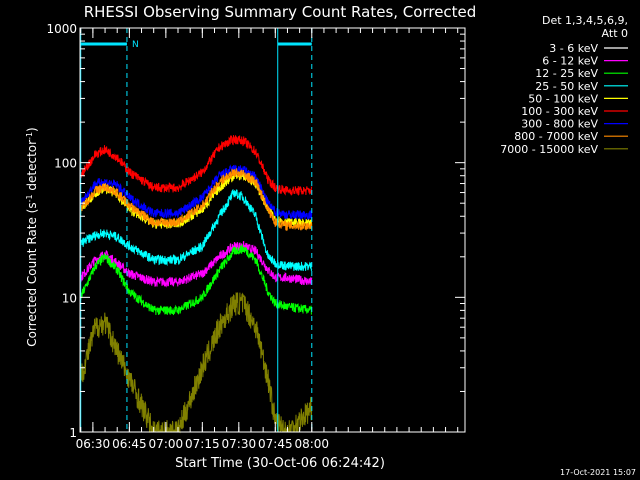 The height and width of the screenshot is (480, 640). What do you see at coordinates (570, 61) in the screenshot?
I see `legend-entry-2: 6 - 12 keV` at bounding box center [570, 61].